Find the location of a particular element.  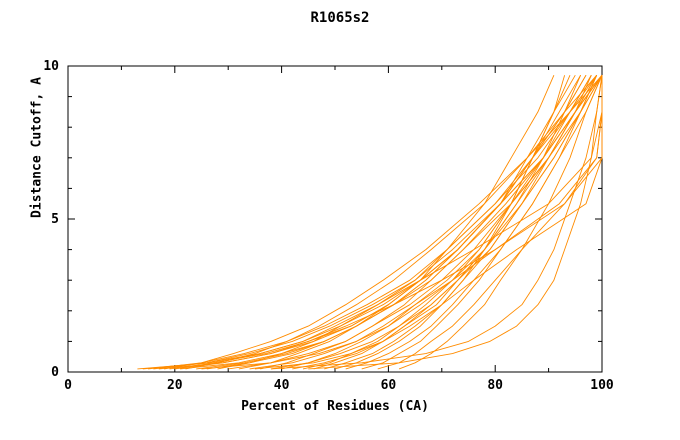

x-tick-label: 80 is located at coordinates (495, 385).